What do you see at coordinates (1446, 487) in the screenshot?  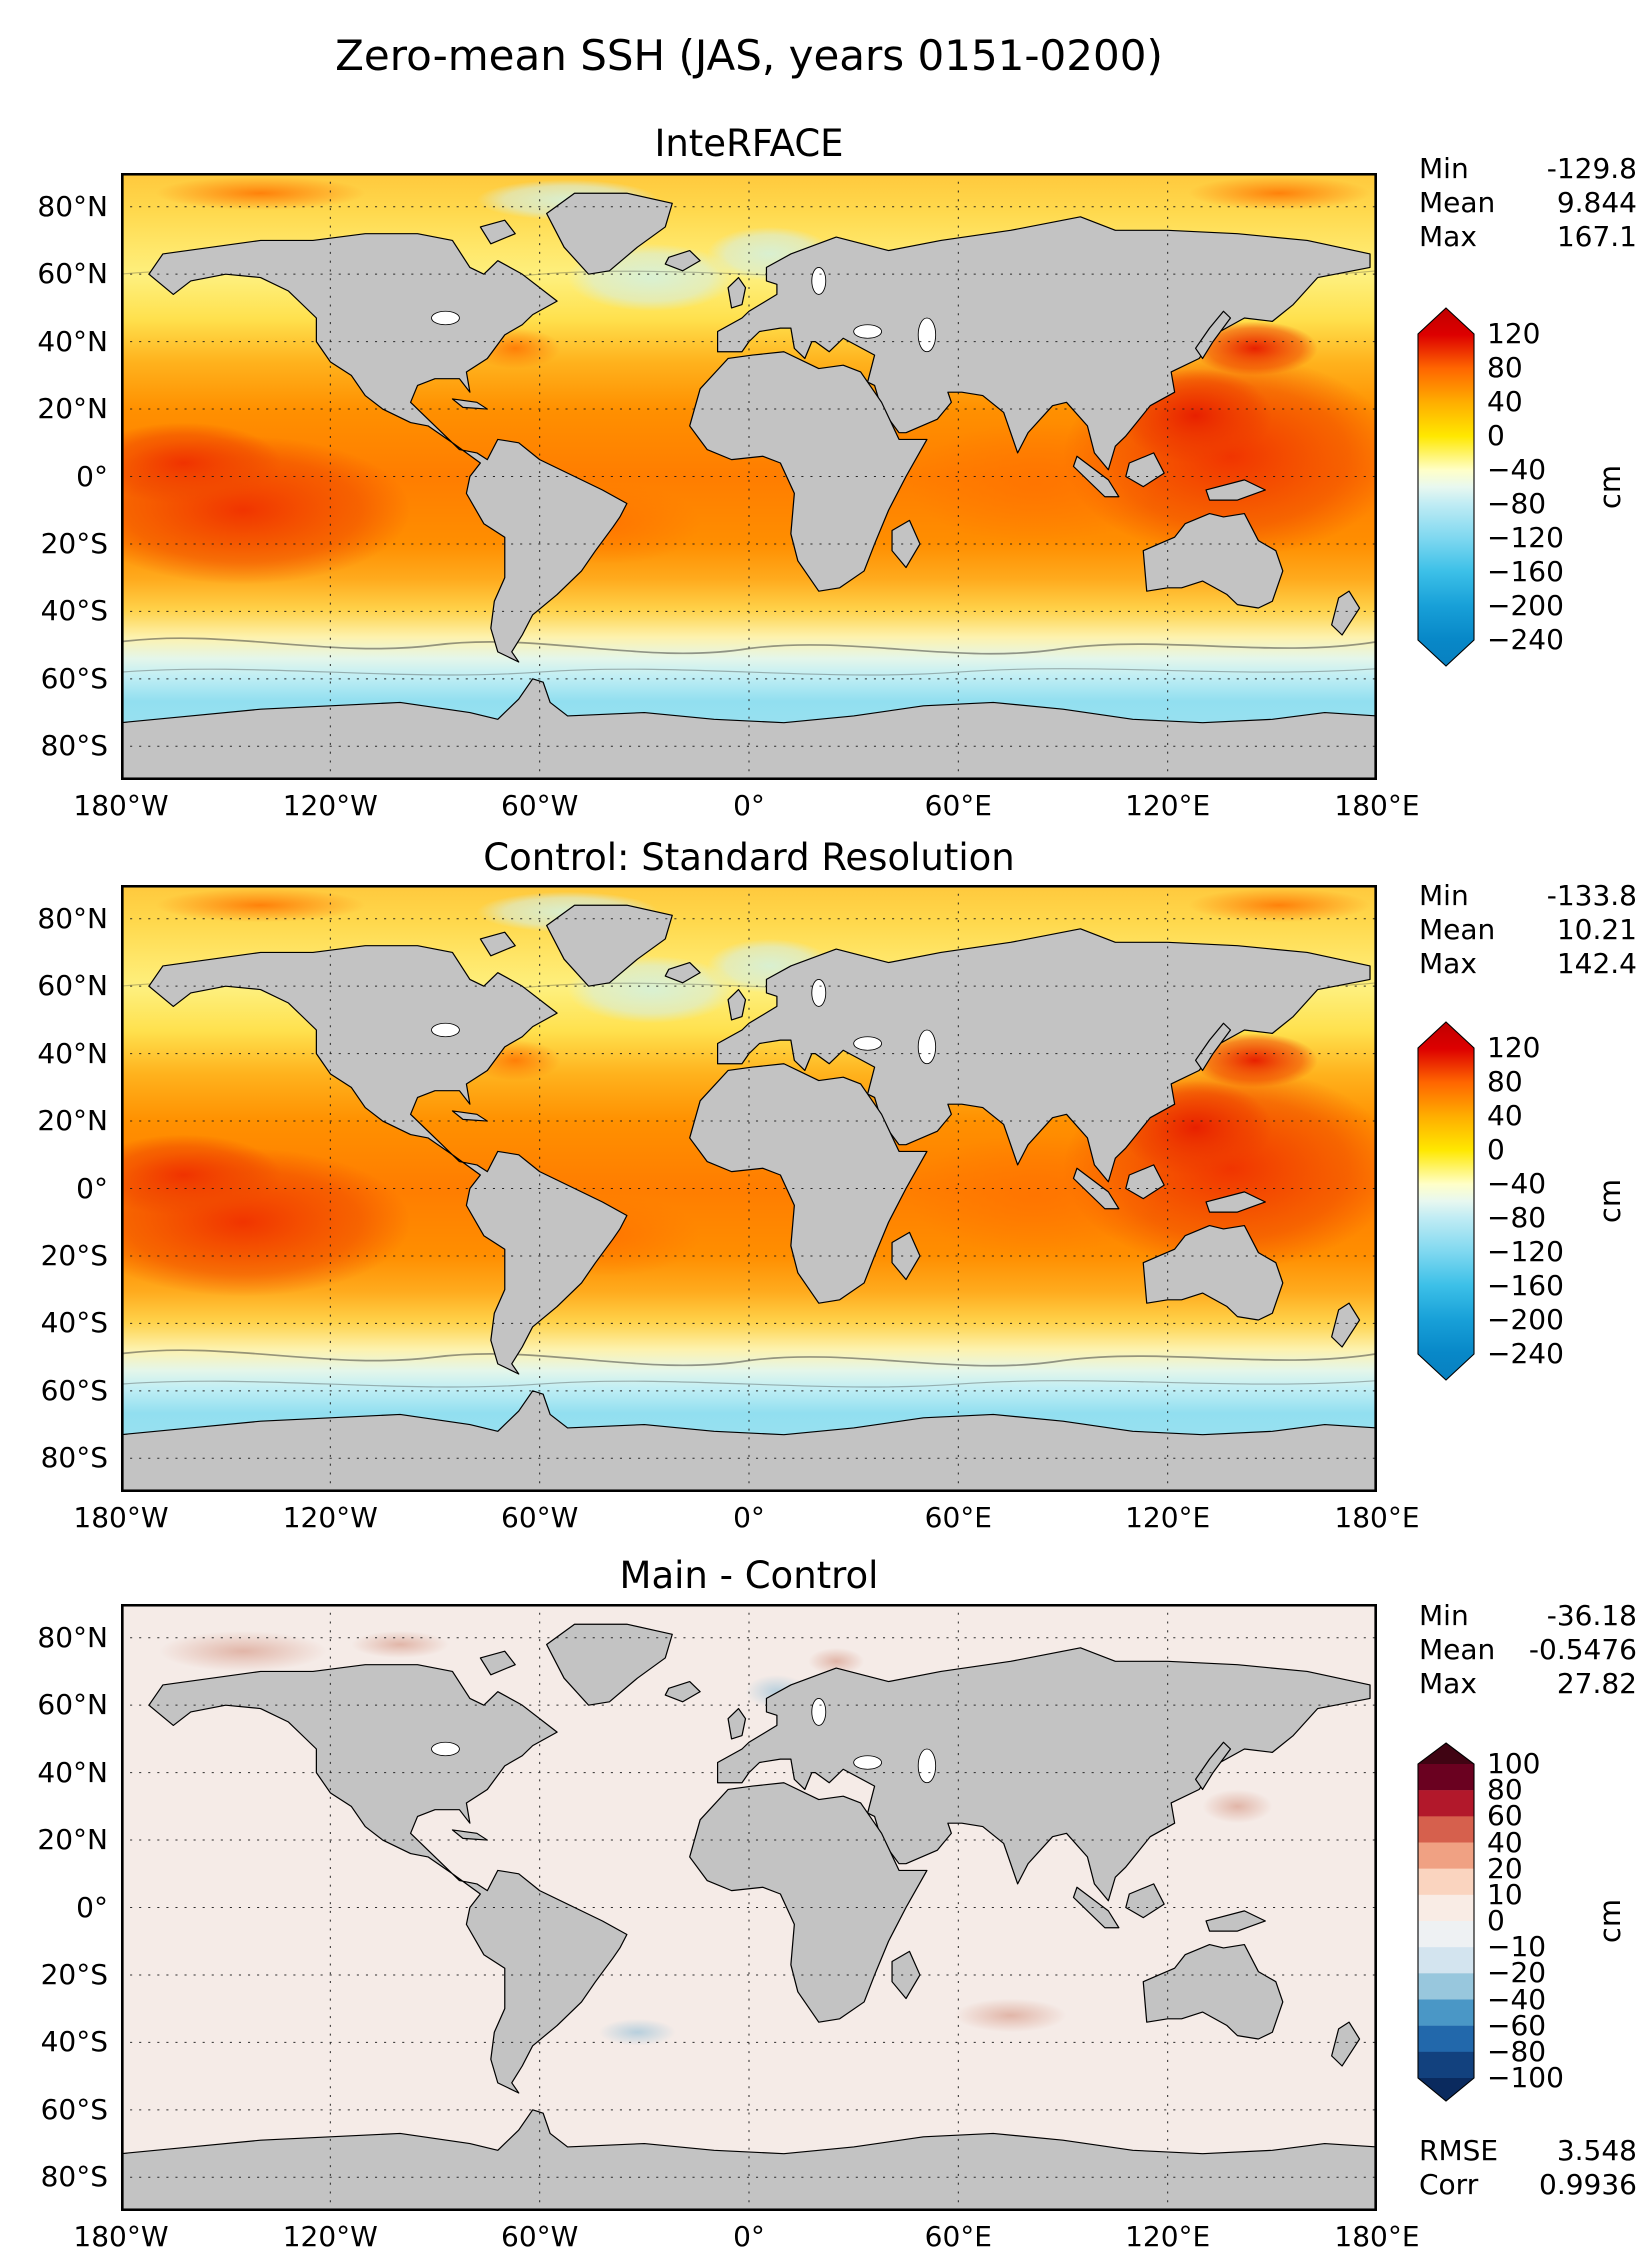 I see `panel1-colorbar` at bounding box center [1446, 487].